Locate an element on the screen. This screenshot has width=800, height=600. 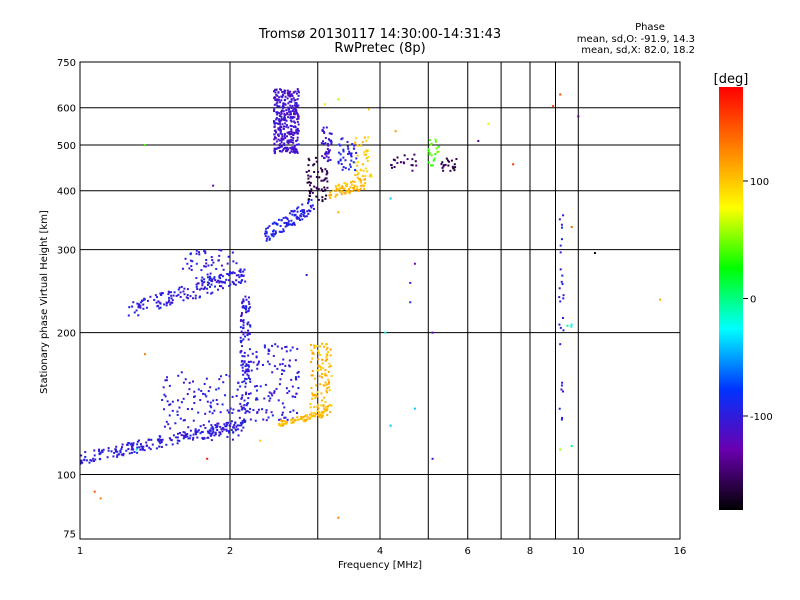
x-tick-label: 4 is located at coordinates (380, 551).